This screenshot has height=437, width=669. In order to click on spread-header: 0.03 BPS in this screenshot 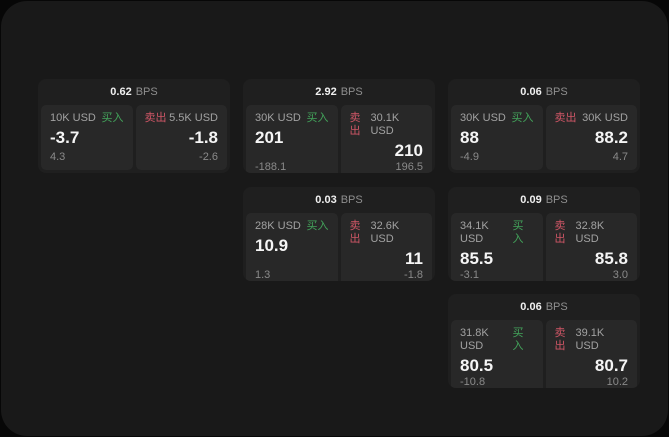, I will do `click(339, 200)`.